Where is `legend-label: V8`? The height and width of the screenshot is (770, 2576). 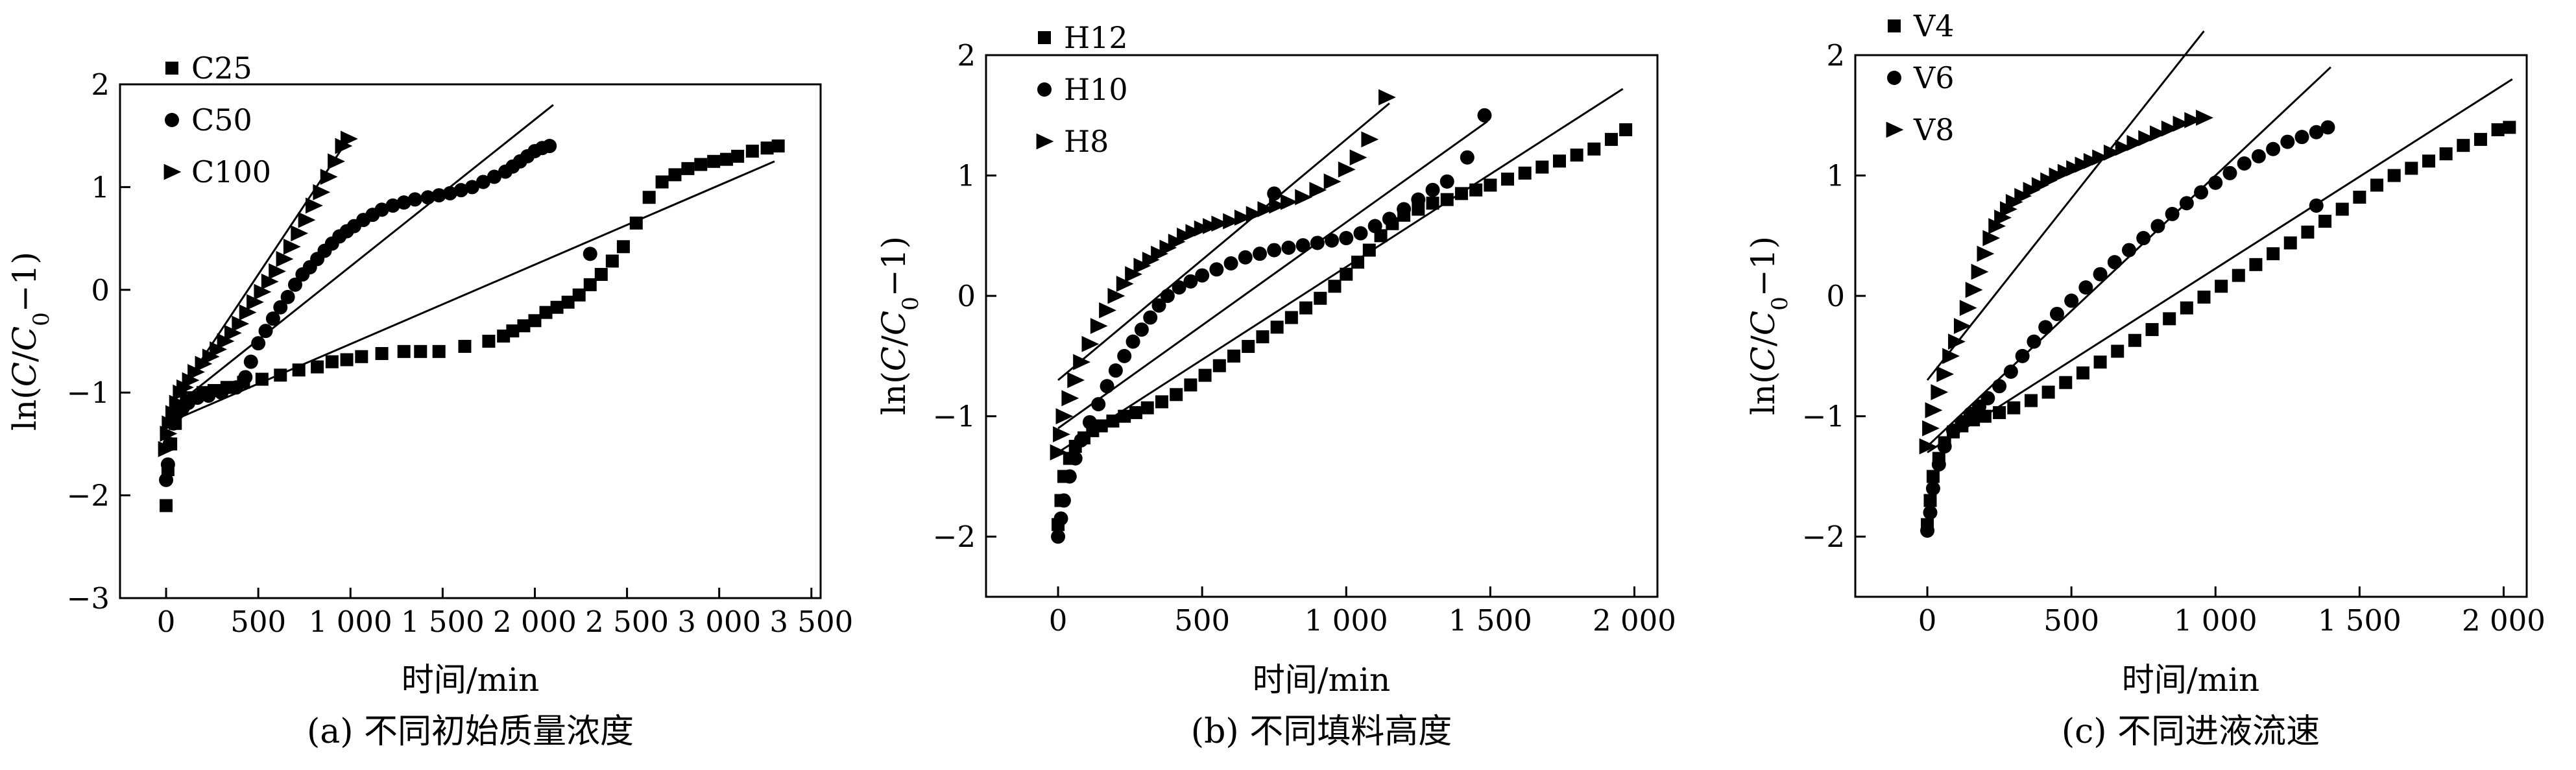 legend-label: V8 is located at coordinates (1934, 129).